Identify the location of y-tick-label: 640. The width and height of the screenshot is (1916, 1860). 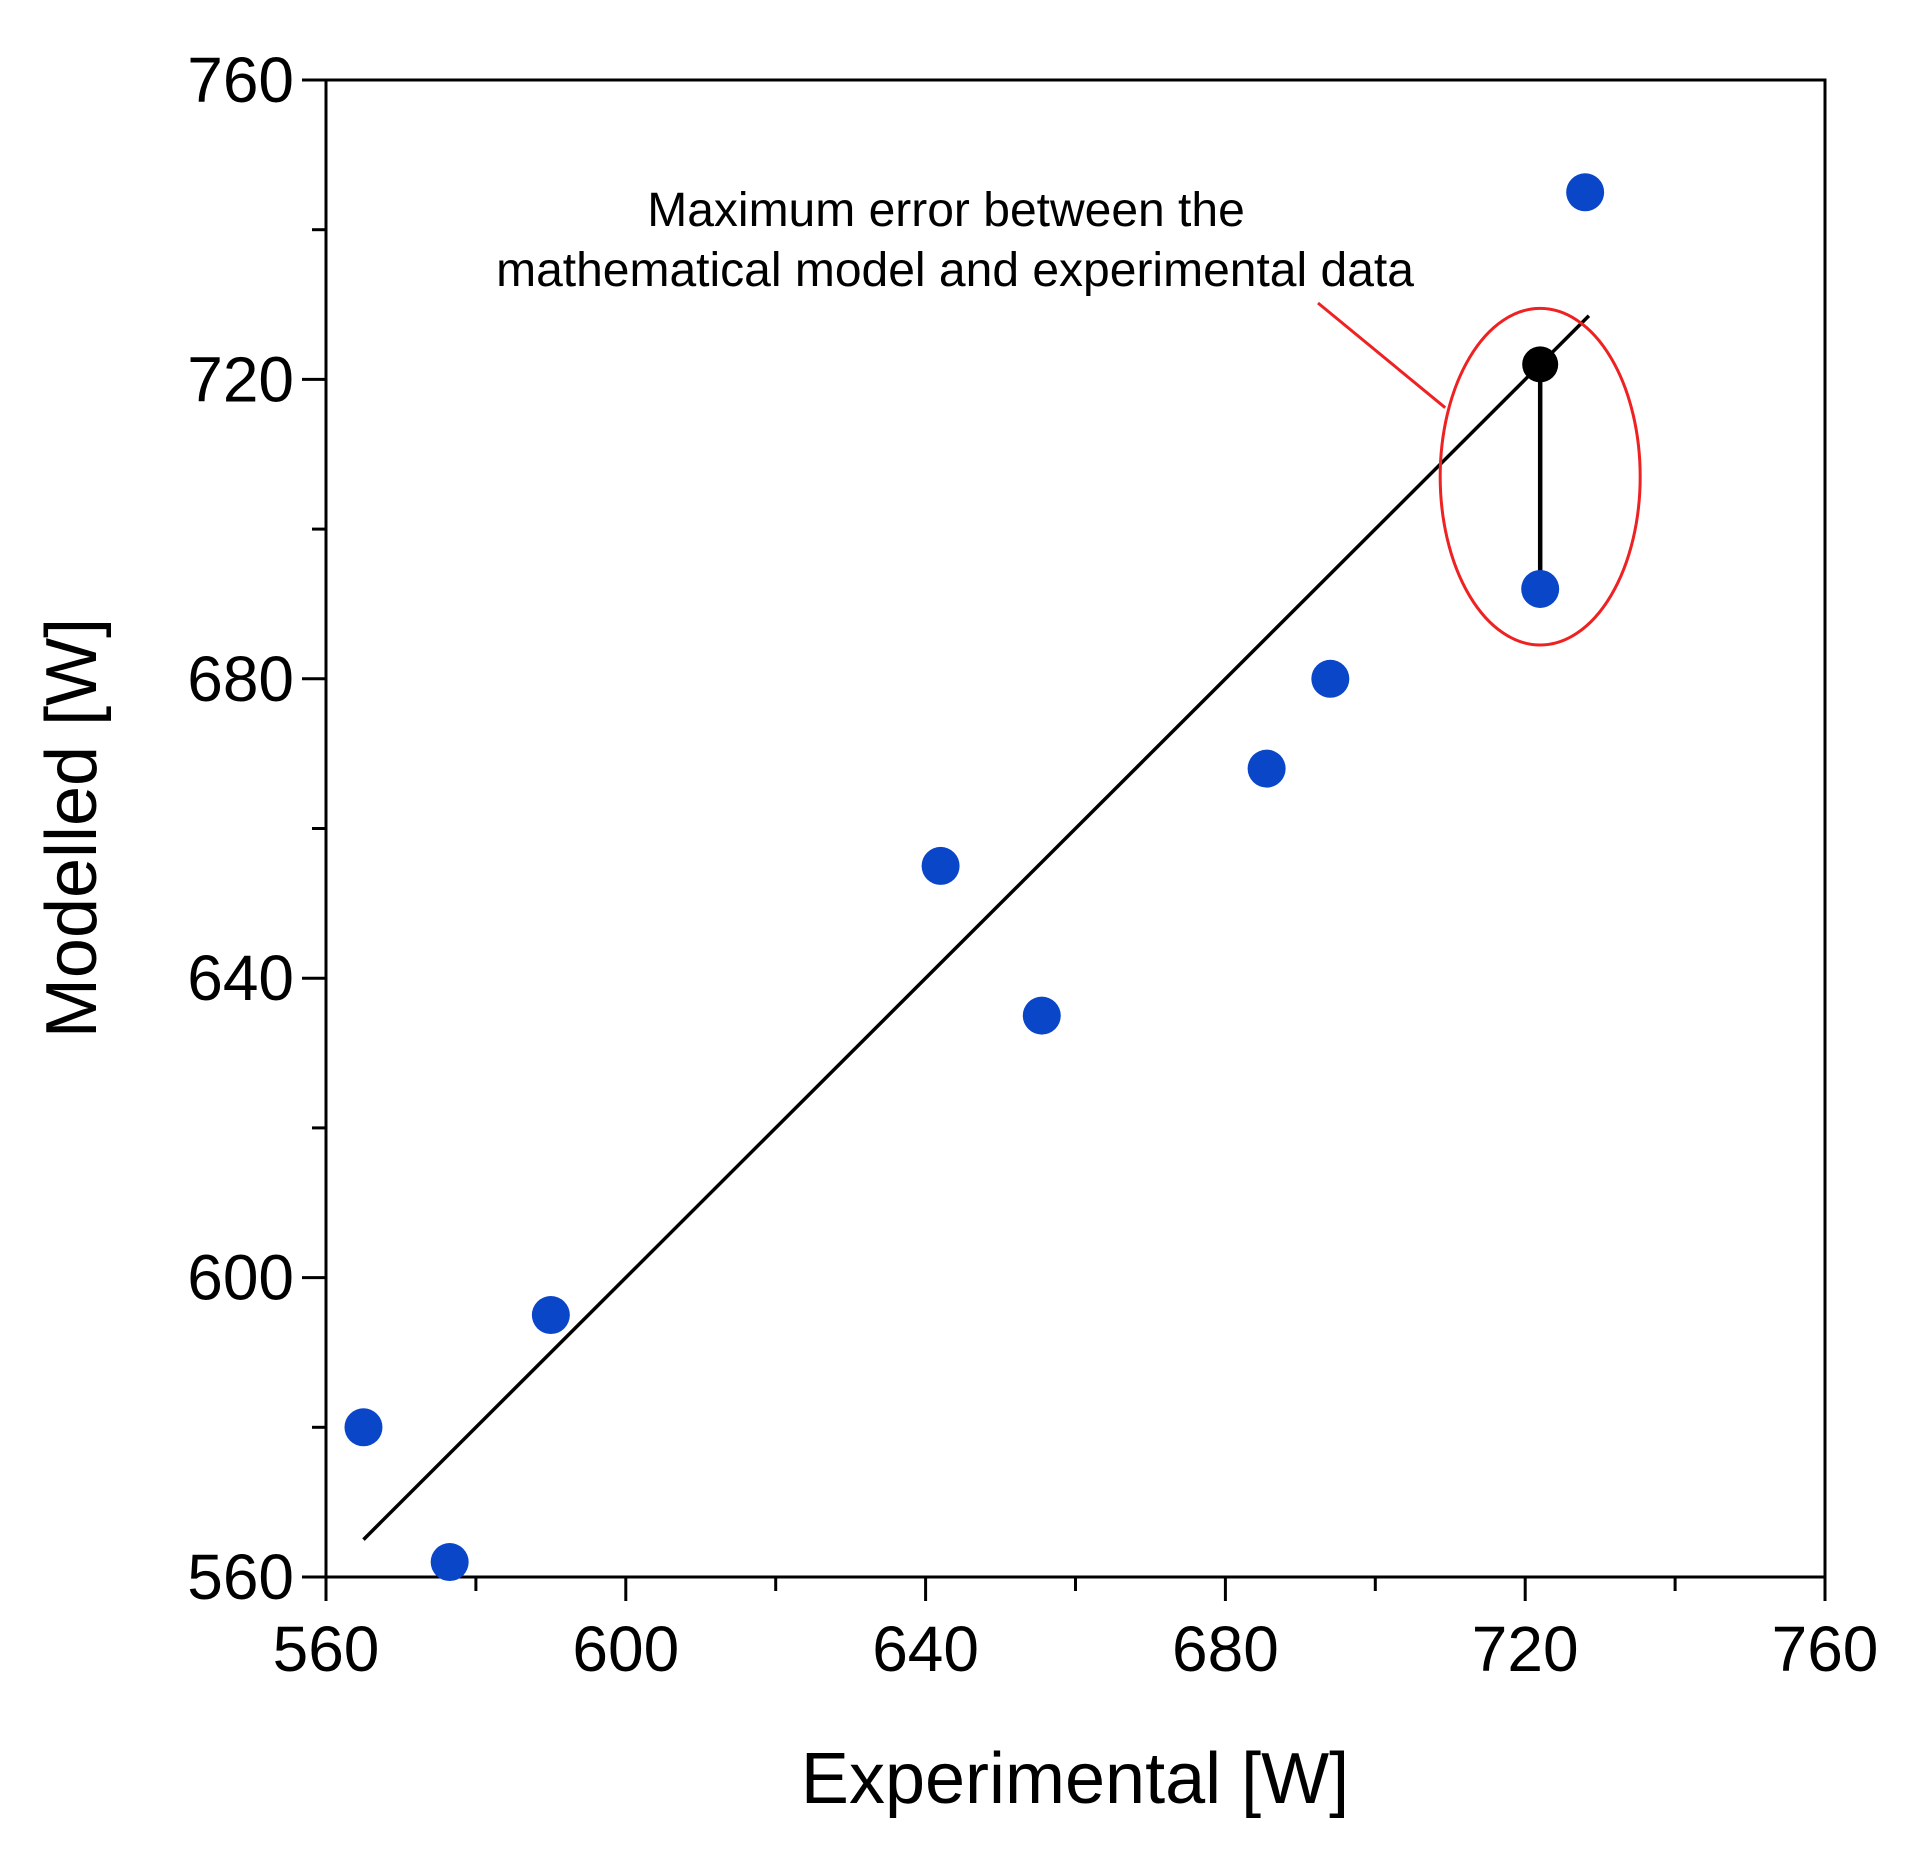
(240, 978).